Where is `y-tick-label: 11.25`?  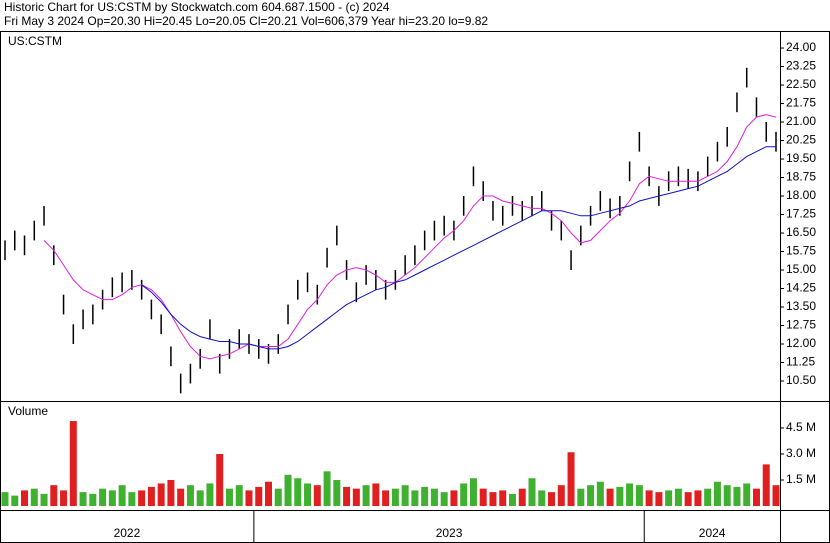
y-tick-label: 11.25 is located at coordinates (800, 362).